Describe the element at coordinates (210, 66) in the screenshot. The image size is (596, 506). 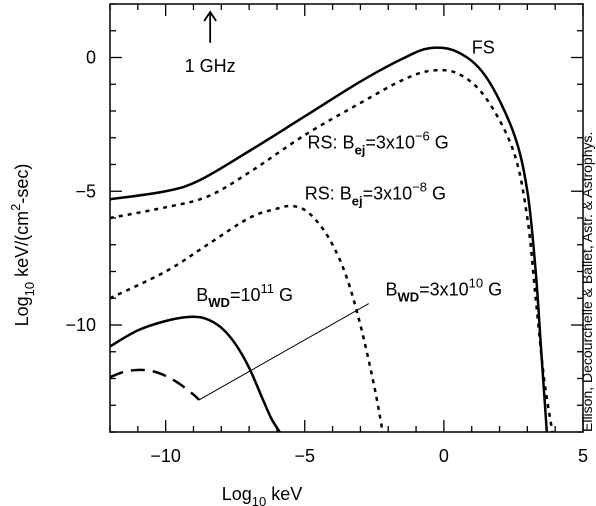
I see `ghz-label: 1 GHz` at that location.